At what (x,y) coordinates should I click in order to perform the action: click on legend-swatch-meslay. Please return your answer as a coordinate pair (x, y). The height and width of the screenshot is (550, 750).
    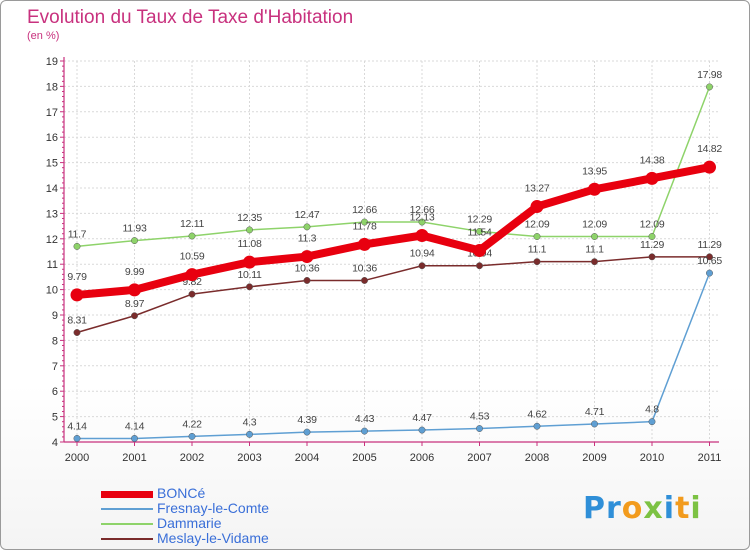
    Looking at the image, I should click on (127, 539).